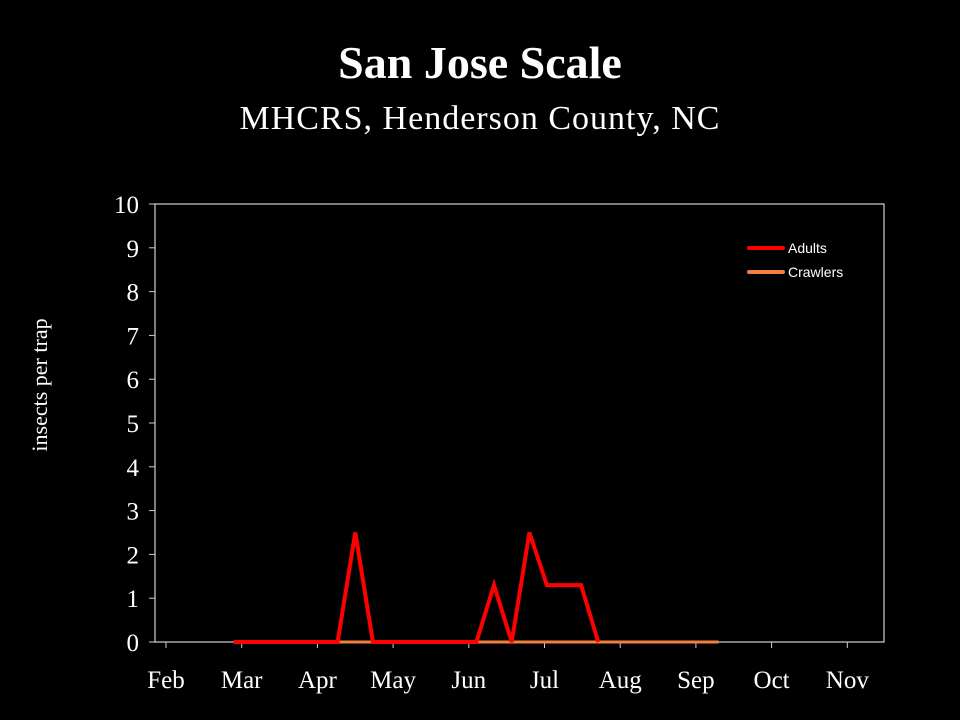 This screenshot has height=720, width=960. Describe the element at coordinates (318, 680) in the screenshot. I see `x-tick-label: Apr` at that location.